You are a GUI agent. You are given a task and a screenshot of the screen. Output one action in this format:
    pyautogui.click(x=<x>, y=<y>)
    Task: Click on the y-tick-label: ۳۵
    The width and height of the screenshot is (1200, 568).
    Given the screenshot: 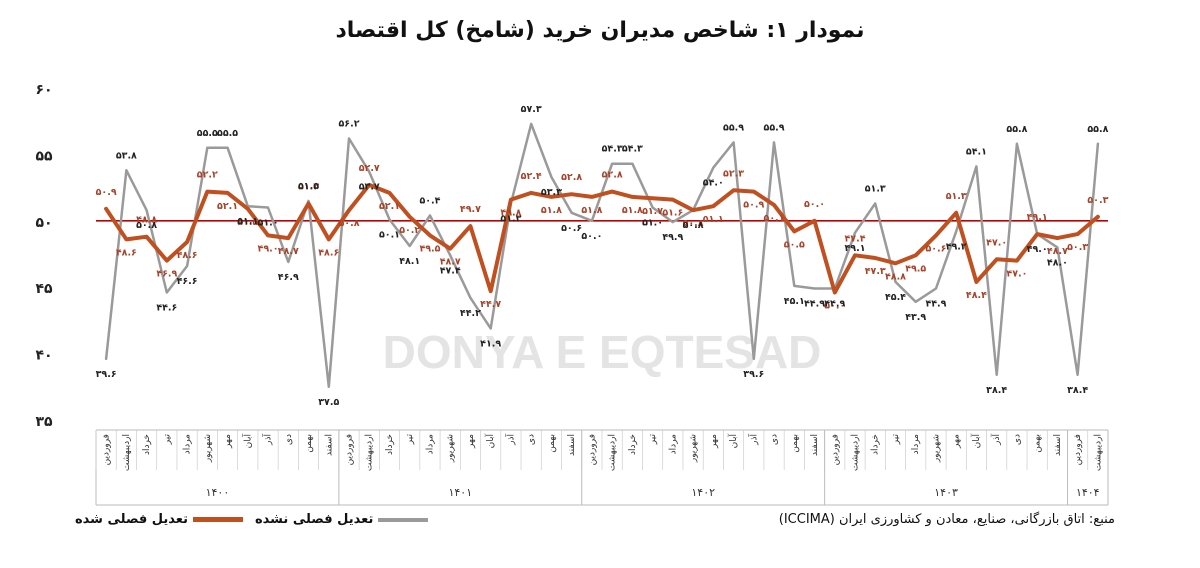 What is the action you would take?
    pyautogui.click(x=44, y=422)
    